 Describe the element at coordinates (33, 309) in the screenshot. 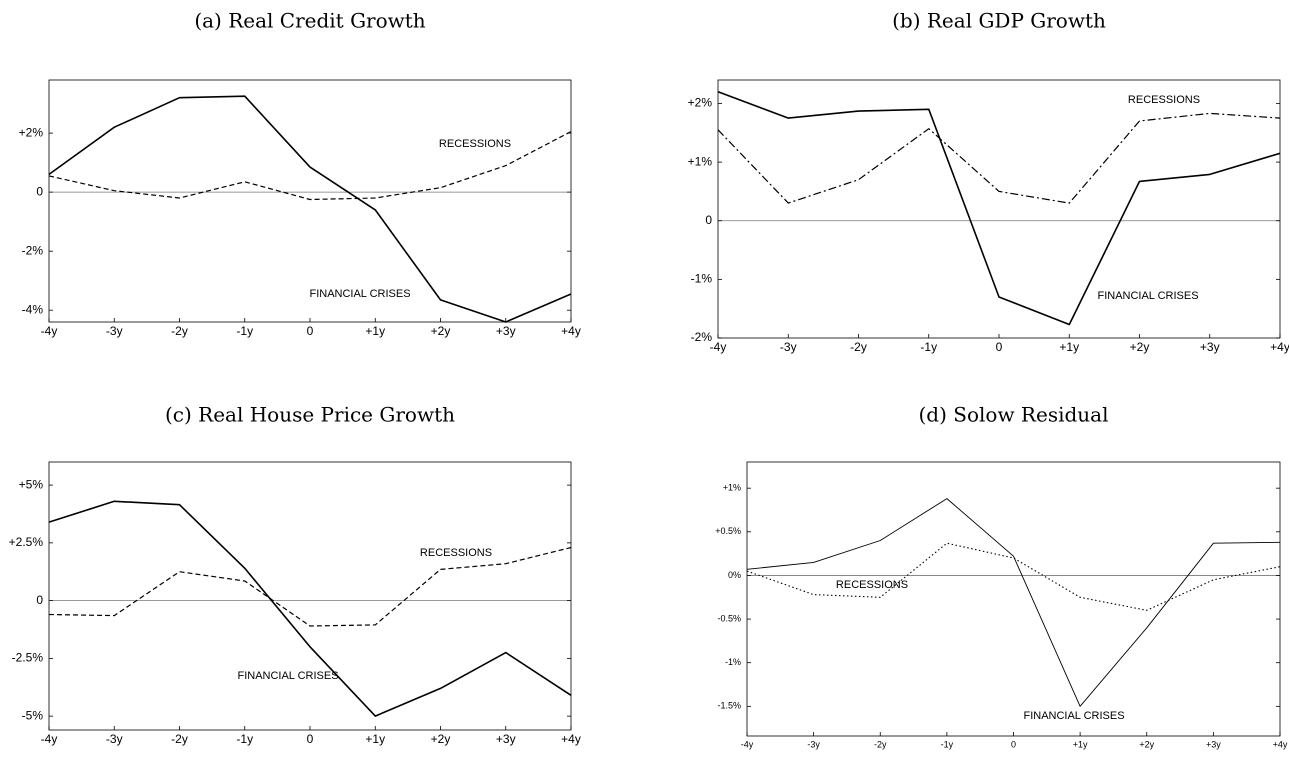

I see `y-tick-label: -4%` at that location.